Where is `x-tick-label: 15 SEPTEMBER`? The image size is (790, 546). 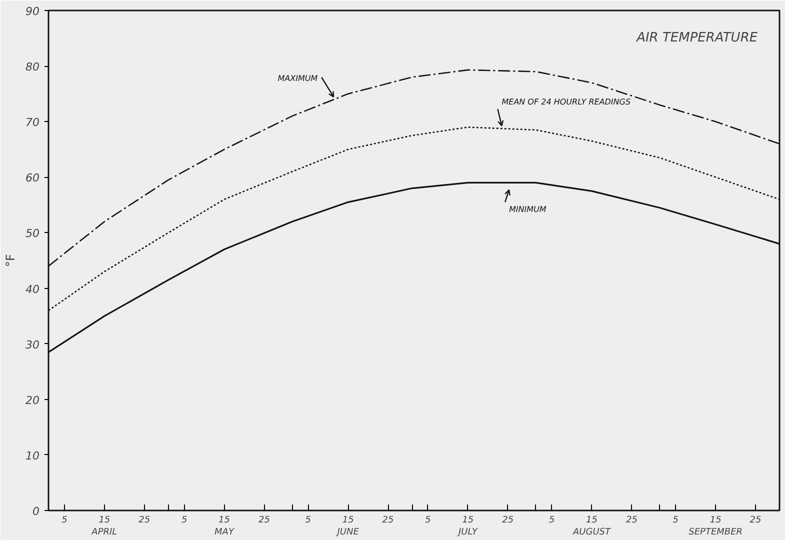
x-tick-label: 15 SEPTEMBER is located at coordinates (715, 527).